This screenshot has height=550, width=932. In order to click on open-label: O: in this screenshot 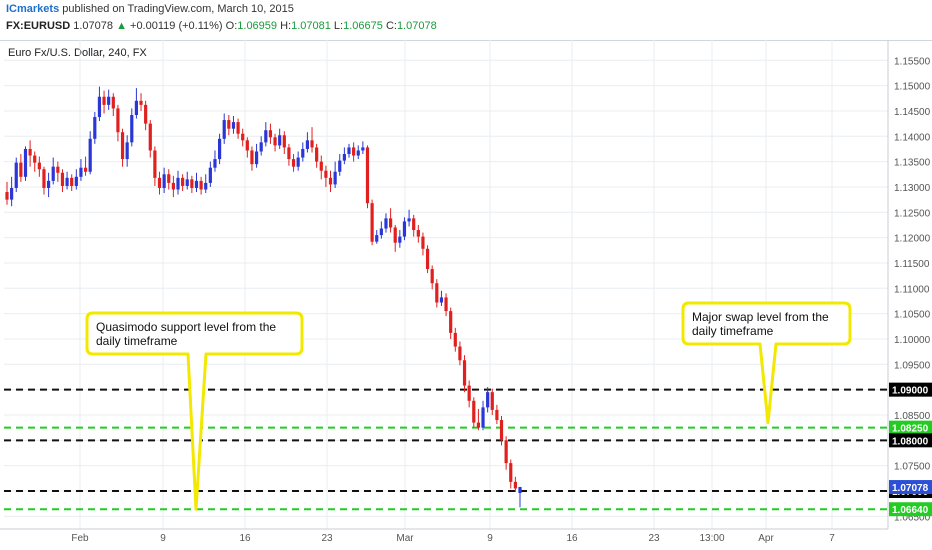, I will do `click(231, 26)`.